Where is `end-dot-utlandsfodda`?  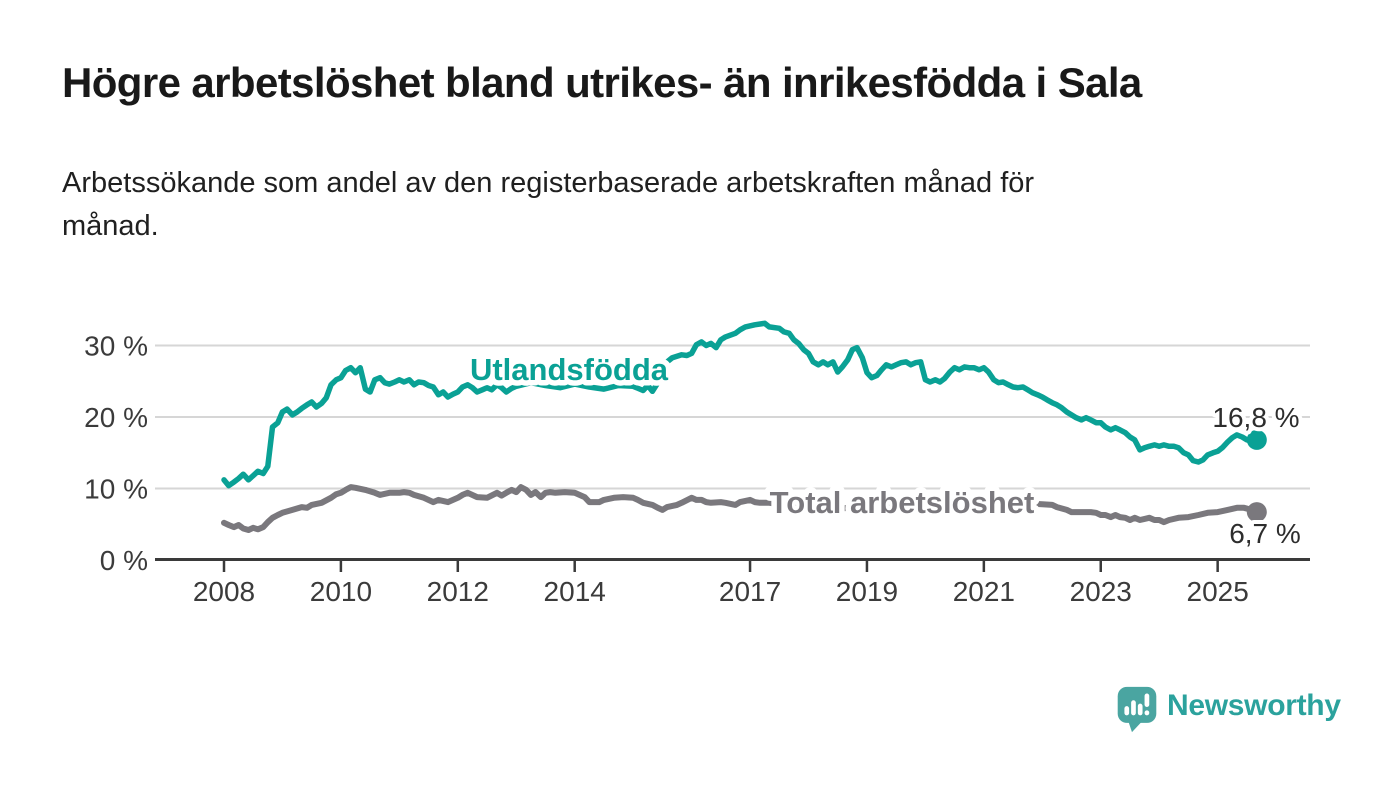 end-dot-utlandsfodda is located at coordinates (1256, 439).